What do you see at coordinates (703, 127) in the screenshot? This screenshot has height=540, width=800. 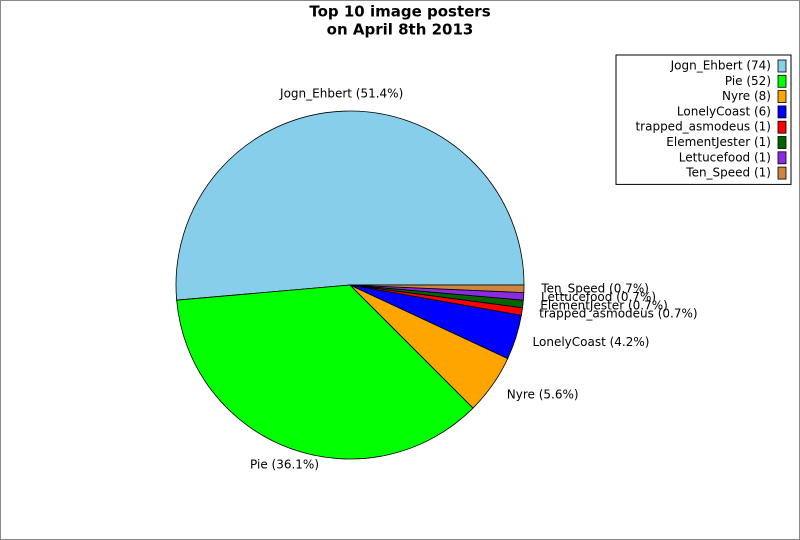 I see `legend-label: trapped_asmodeus (1)` at bounding box center [703, 127].